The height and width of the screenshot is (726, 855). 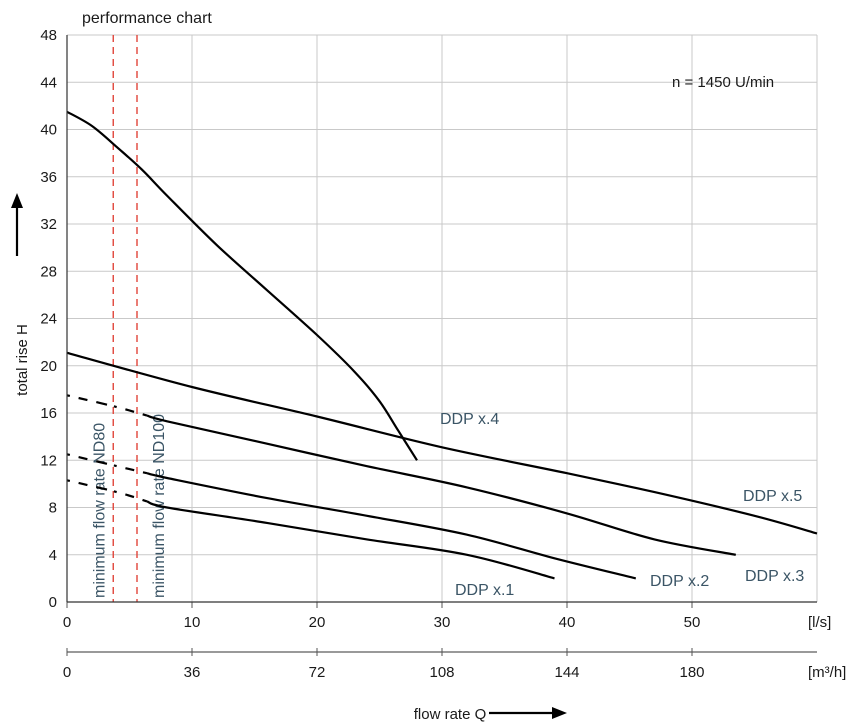 I want to click on x2-tick-label: 36, so click(x=192, y=672).